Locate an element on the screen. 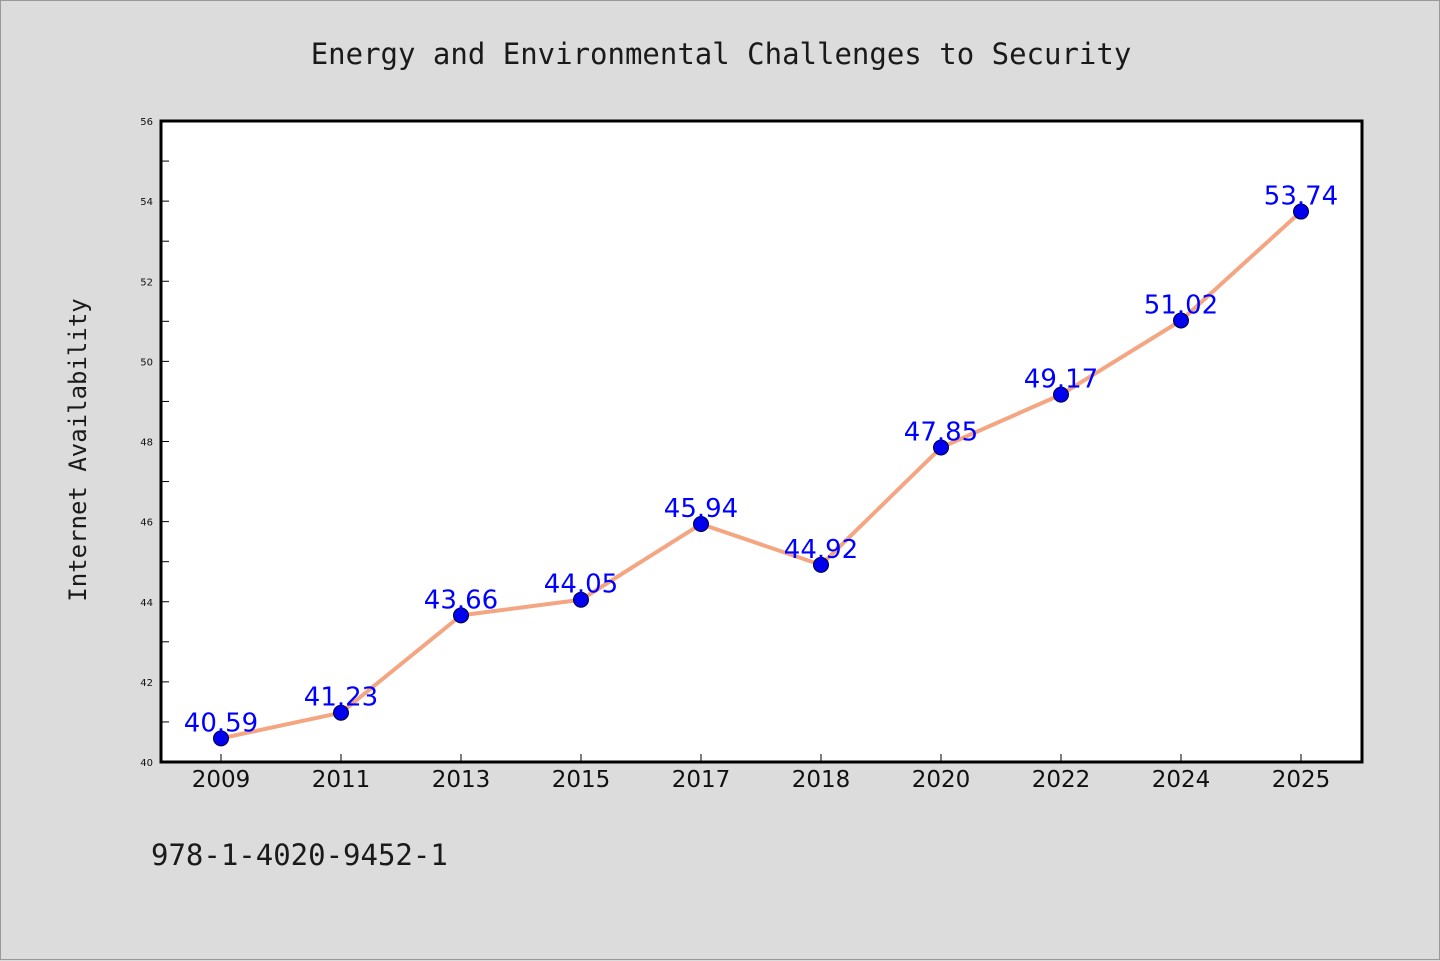 This screenshot has height=961, width=1440. y-tick-label: 48 is located at coordinates (146, 443).